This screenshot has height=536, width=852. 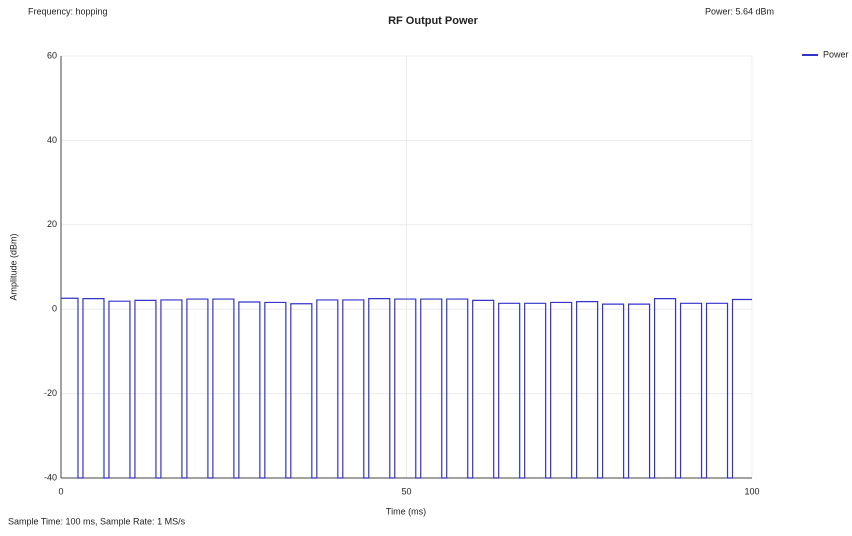 What do you see at coordinates (836, 54) in the screenshot?
I see `legend-label: Power` at bounding box center [836, 54].